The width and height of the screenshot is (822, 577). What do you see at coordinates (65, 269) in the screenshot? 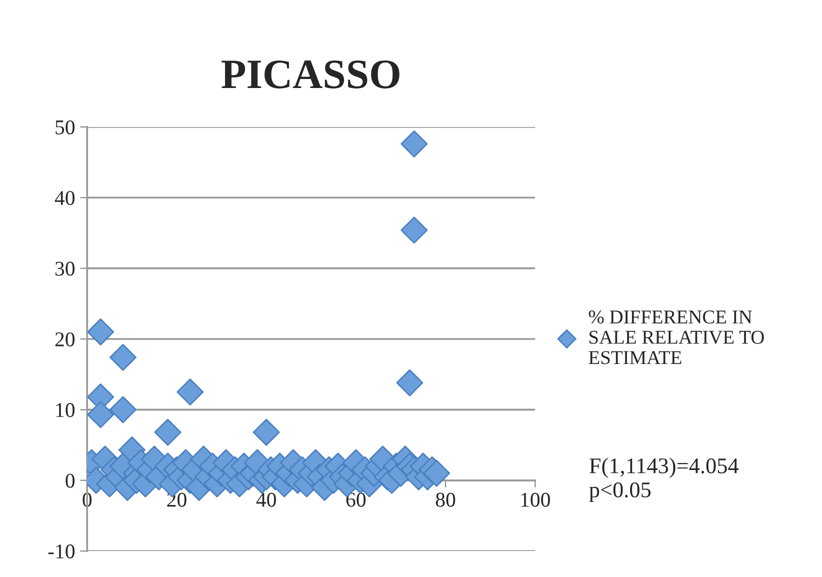
I see `y-tick-label: 30` at bounding box center [65, 269].